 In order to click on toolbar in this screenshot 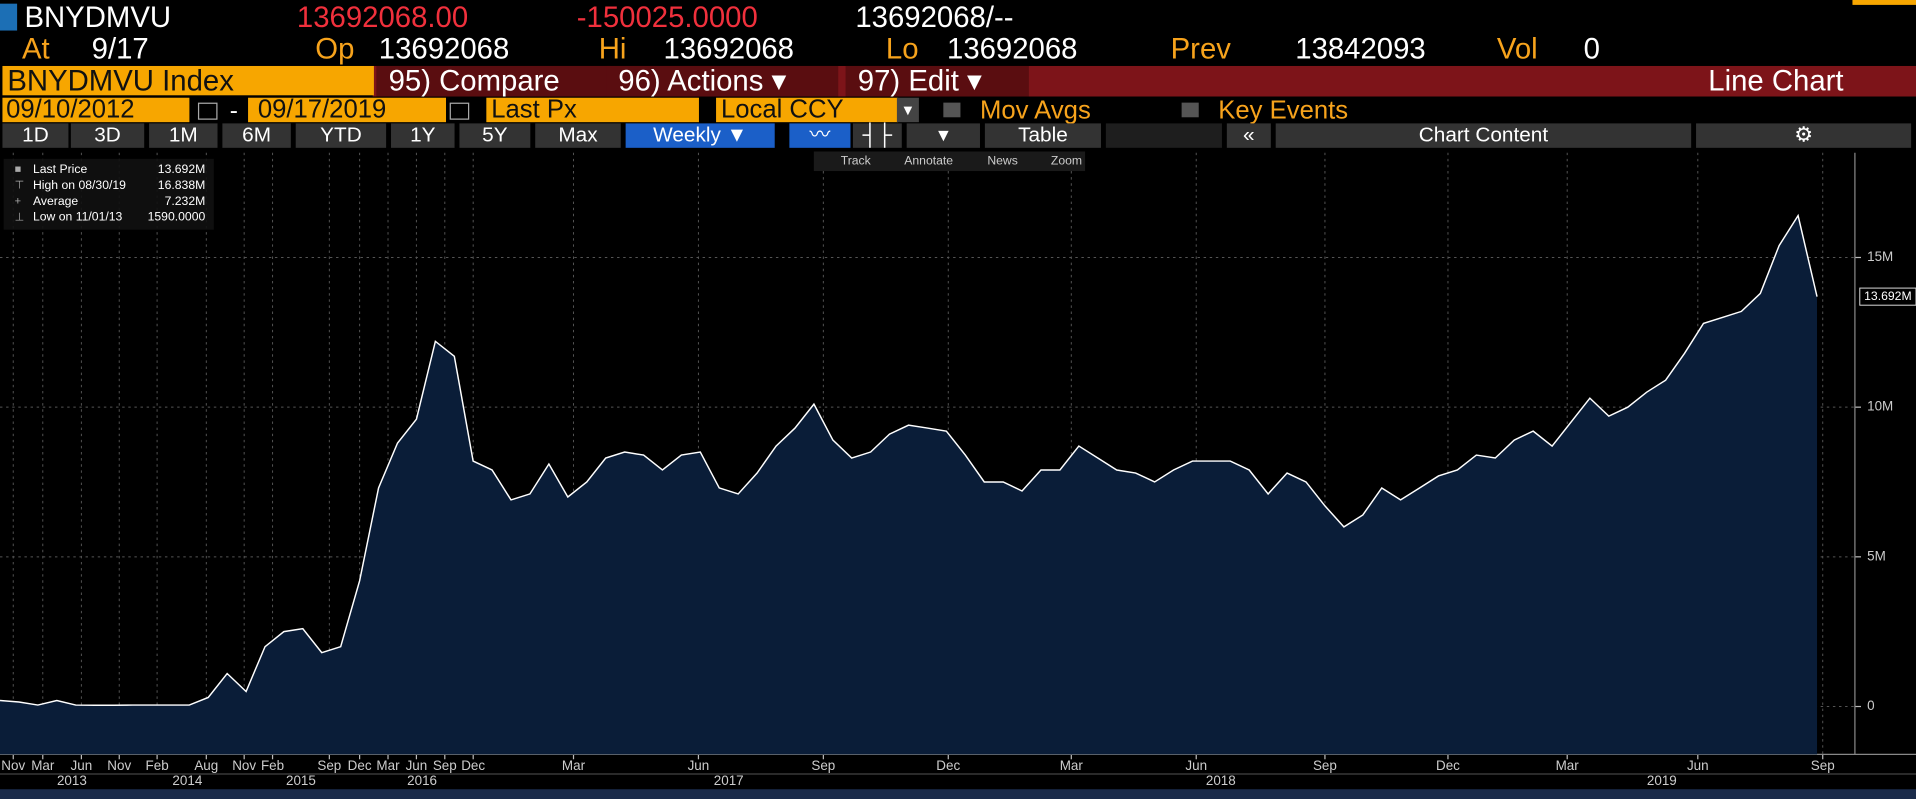, I will do `click(949, 161)`.